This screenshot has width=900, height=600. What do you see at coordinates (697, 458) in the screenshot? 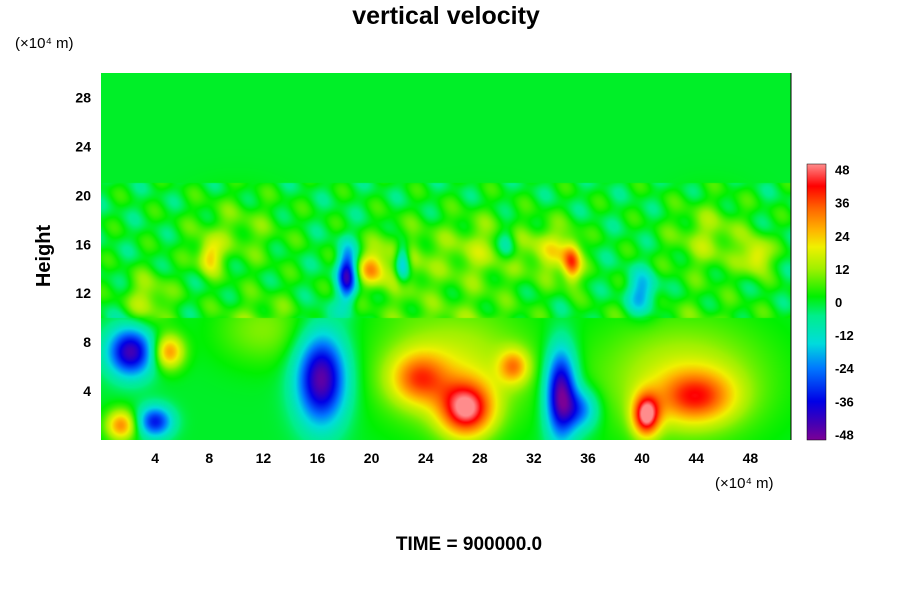
I see `x-tick-label: 44` at bounding box center [697, 458].